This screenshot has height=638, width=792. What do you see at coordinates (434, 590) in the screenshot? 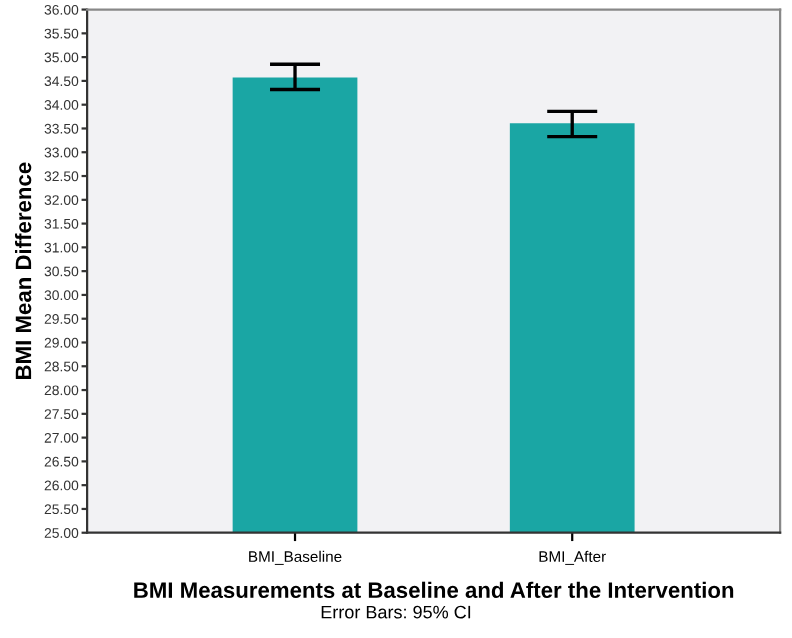
I see `x-axis-title: BMI Measurements at Baseline and After the Intervention` at bounding box center [434, 590].